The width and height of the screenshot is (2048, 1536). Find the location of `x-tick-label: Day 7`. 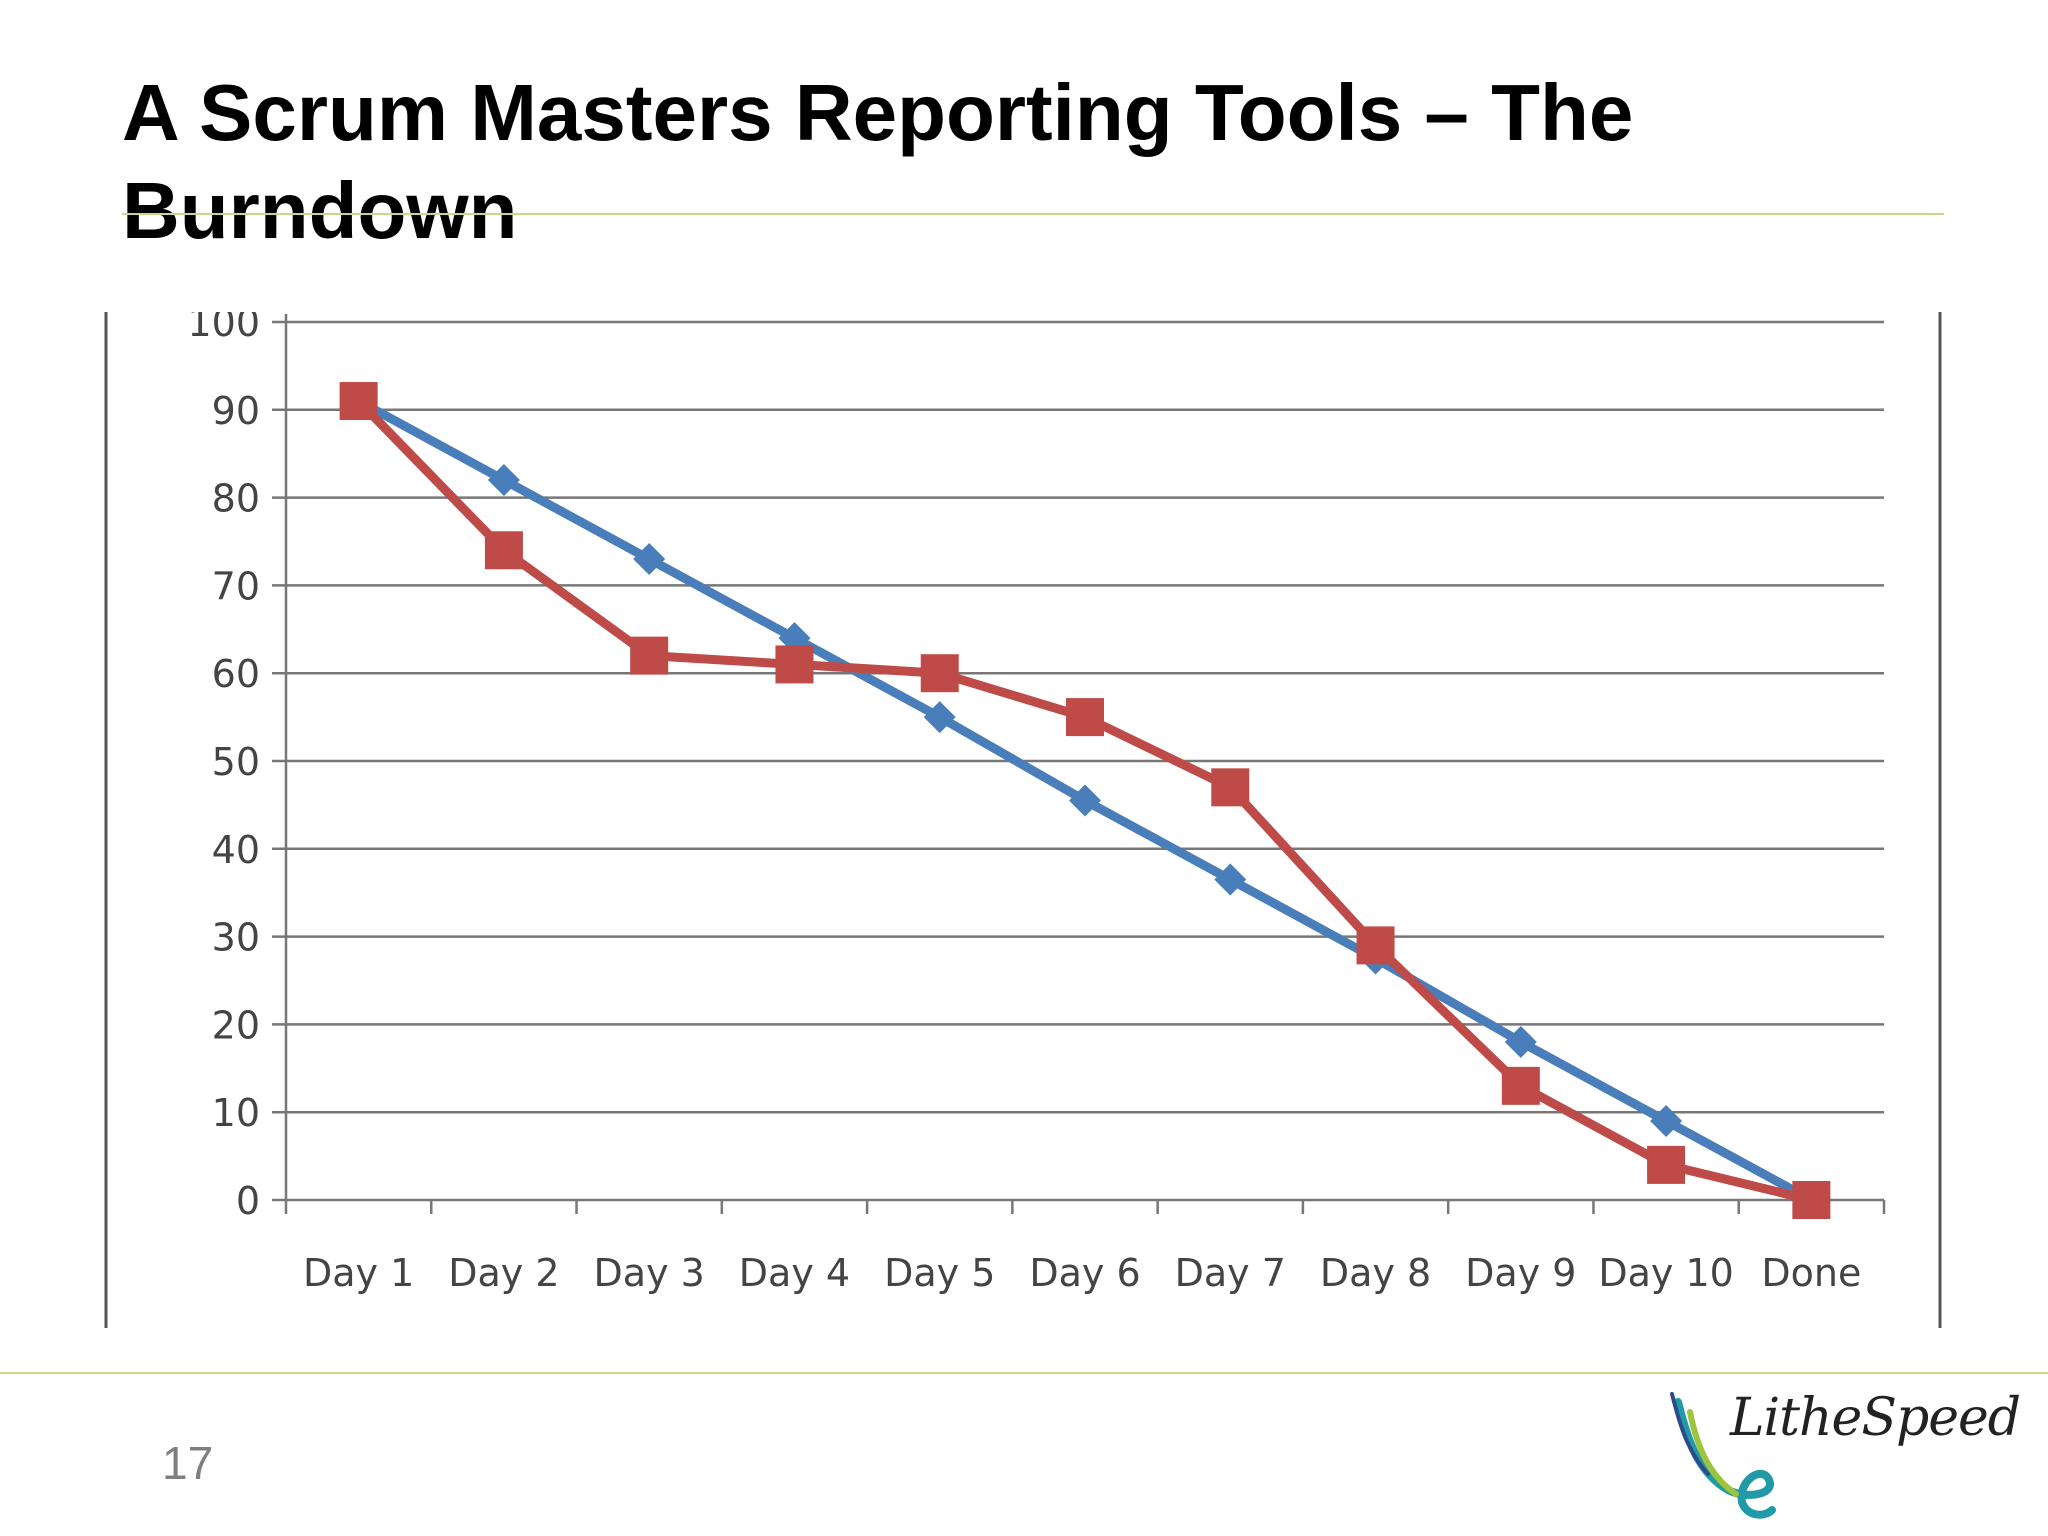

x-tick-label: Day 7 is located at coordinates (1230, 1273).